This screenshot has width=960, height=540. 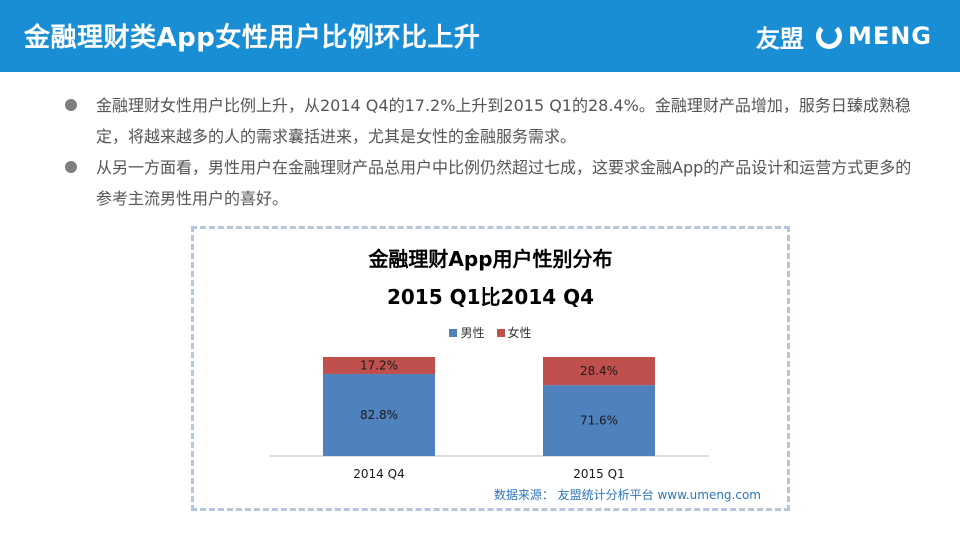 I want to click on legend-item-female: 女性, so click(x=514, y=332).